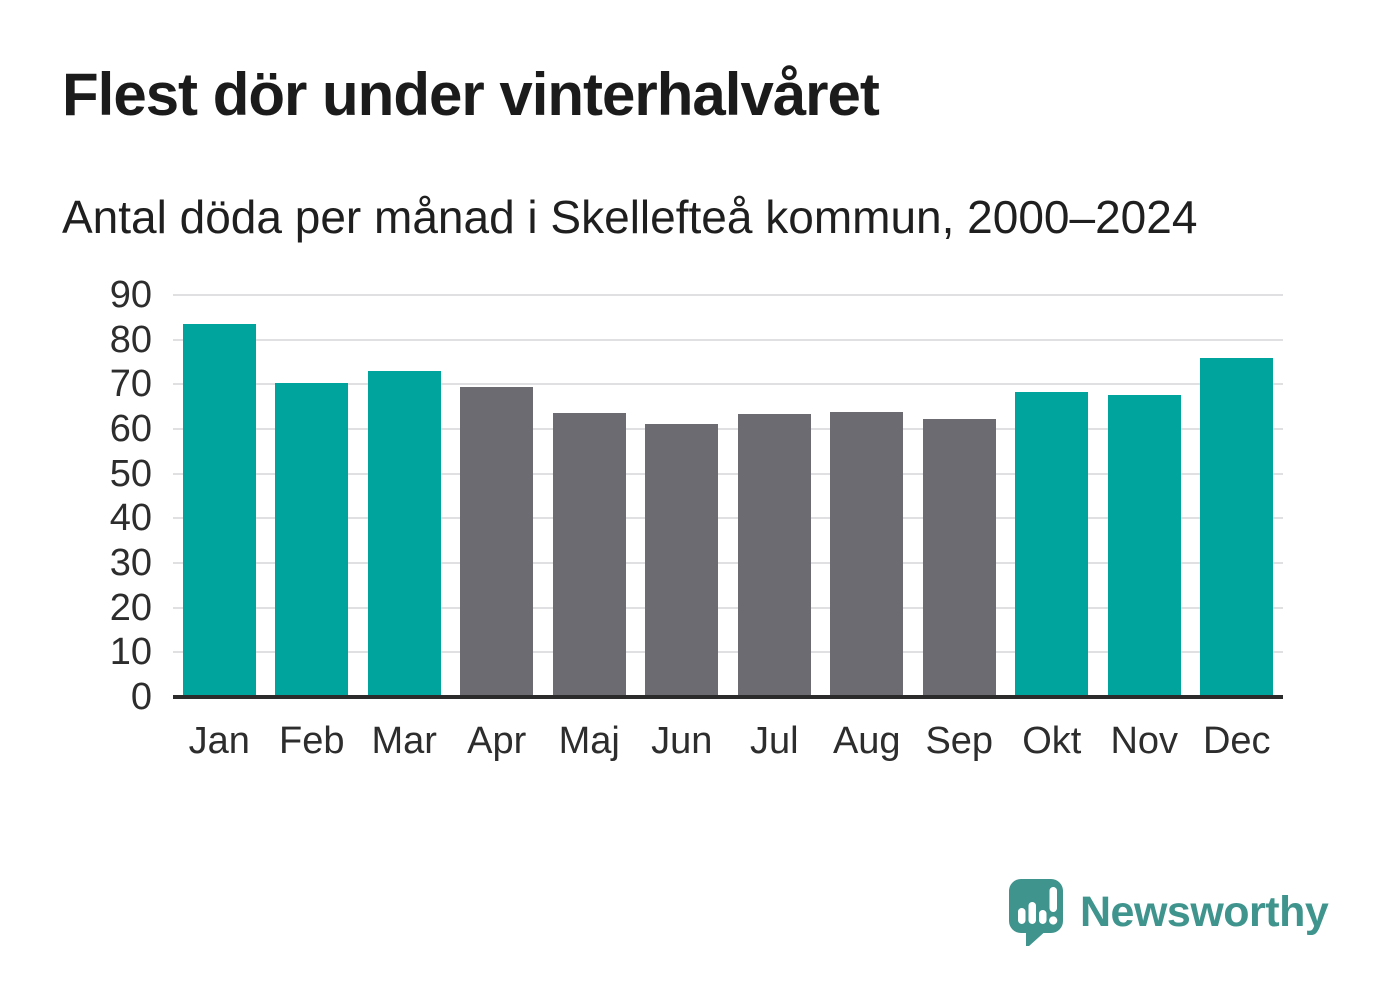  What do you see at coordinates (728, 339) in the screenshot?
I see `gridline-y80` at bounding box center [728, 339].